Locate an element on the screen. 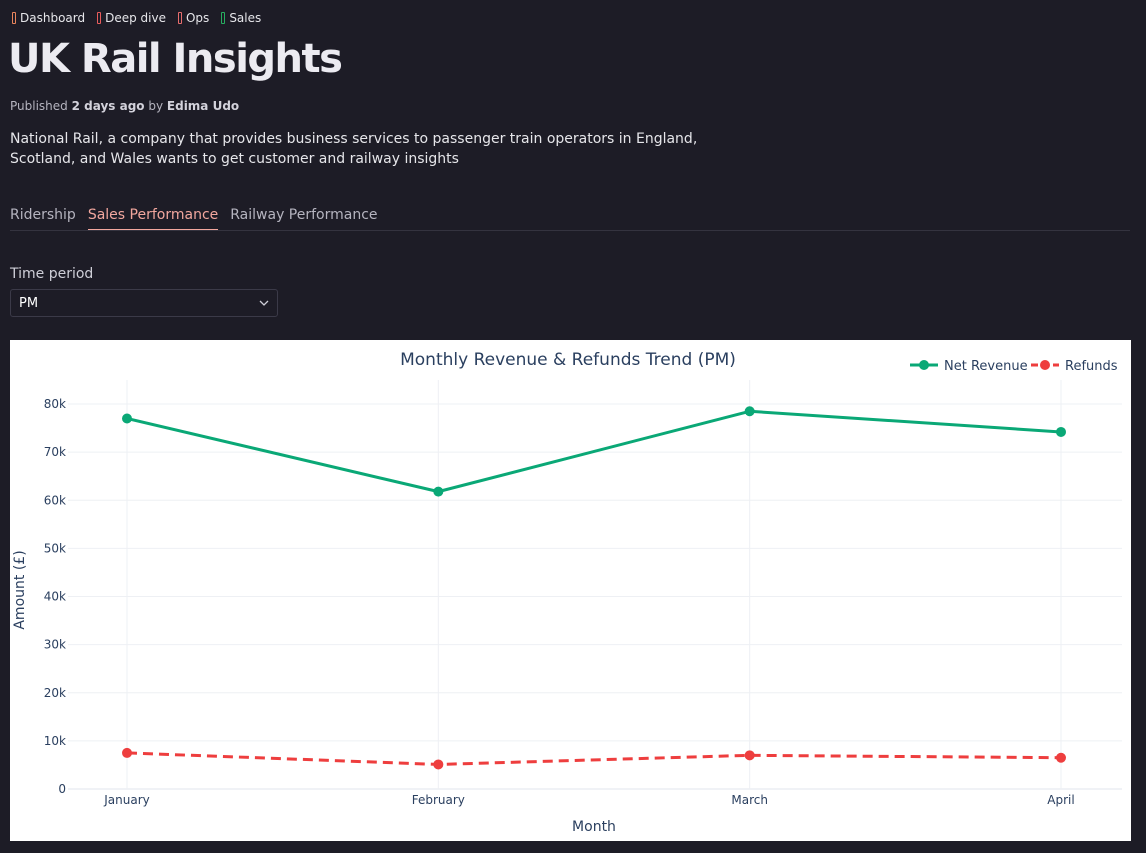 This screenshot has height=853, width=1146. legend-label-net-revenue: Net Revenue is located at coordinates (986, 366).